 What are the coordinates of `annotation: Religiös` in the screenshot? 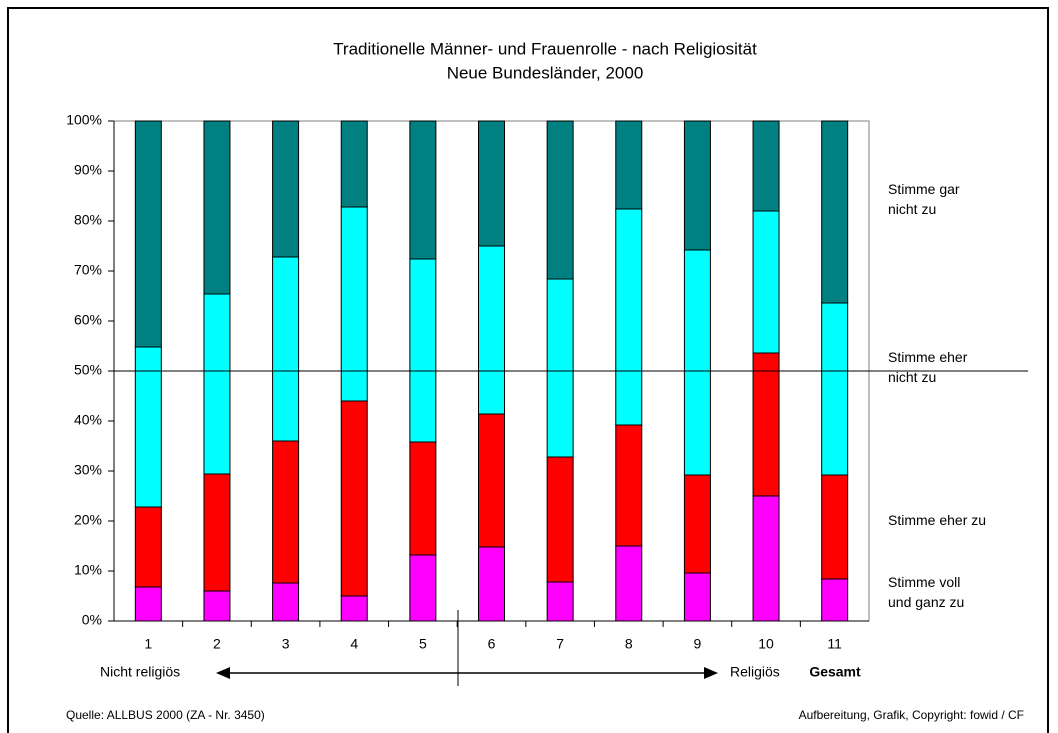 It's located at (755, 672).